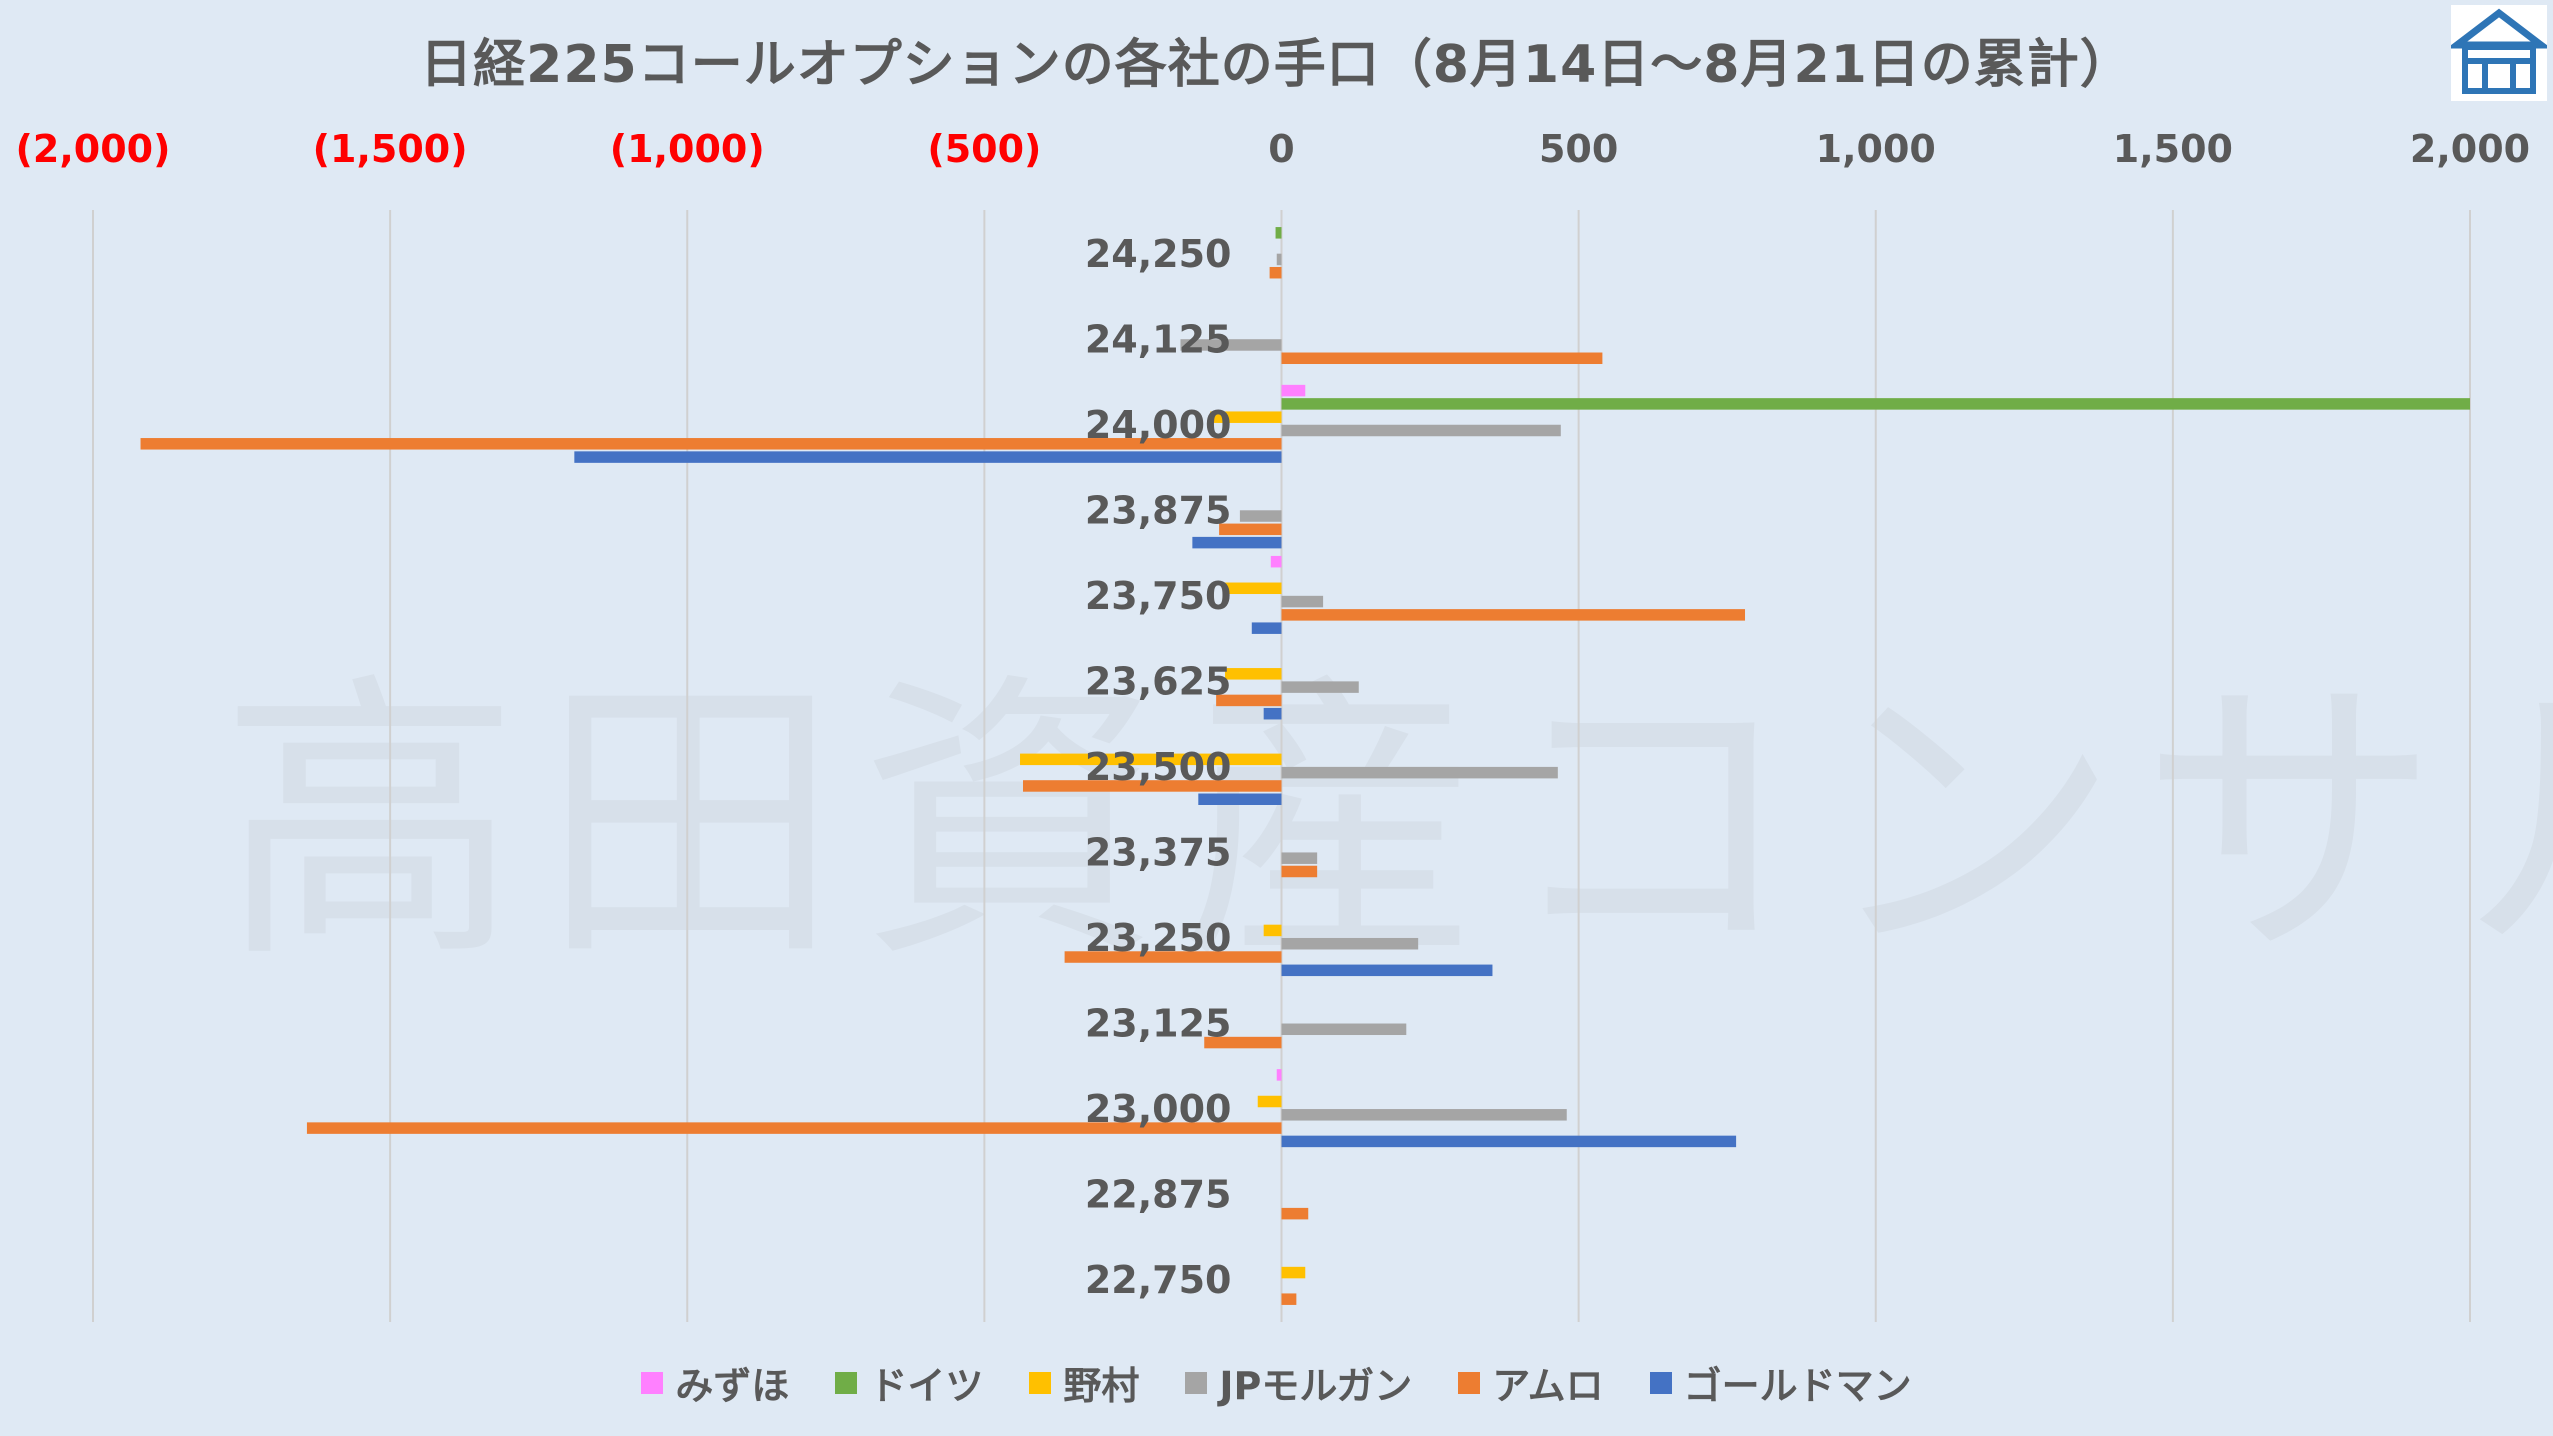 The image size is (2553, 1436). Describe the element at coordinates (926, 1386) in the screenshot. I see `legend-label: ドイツ` at that location.